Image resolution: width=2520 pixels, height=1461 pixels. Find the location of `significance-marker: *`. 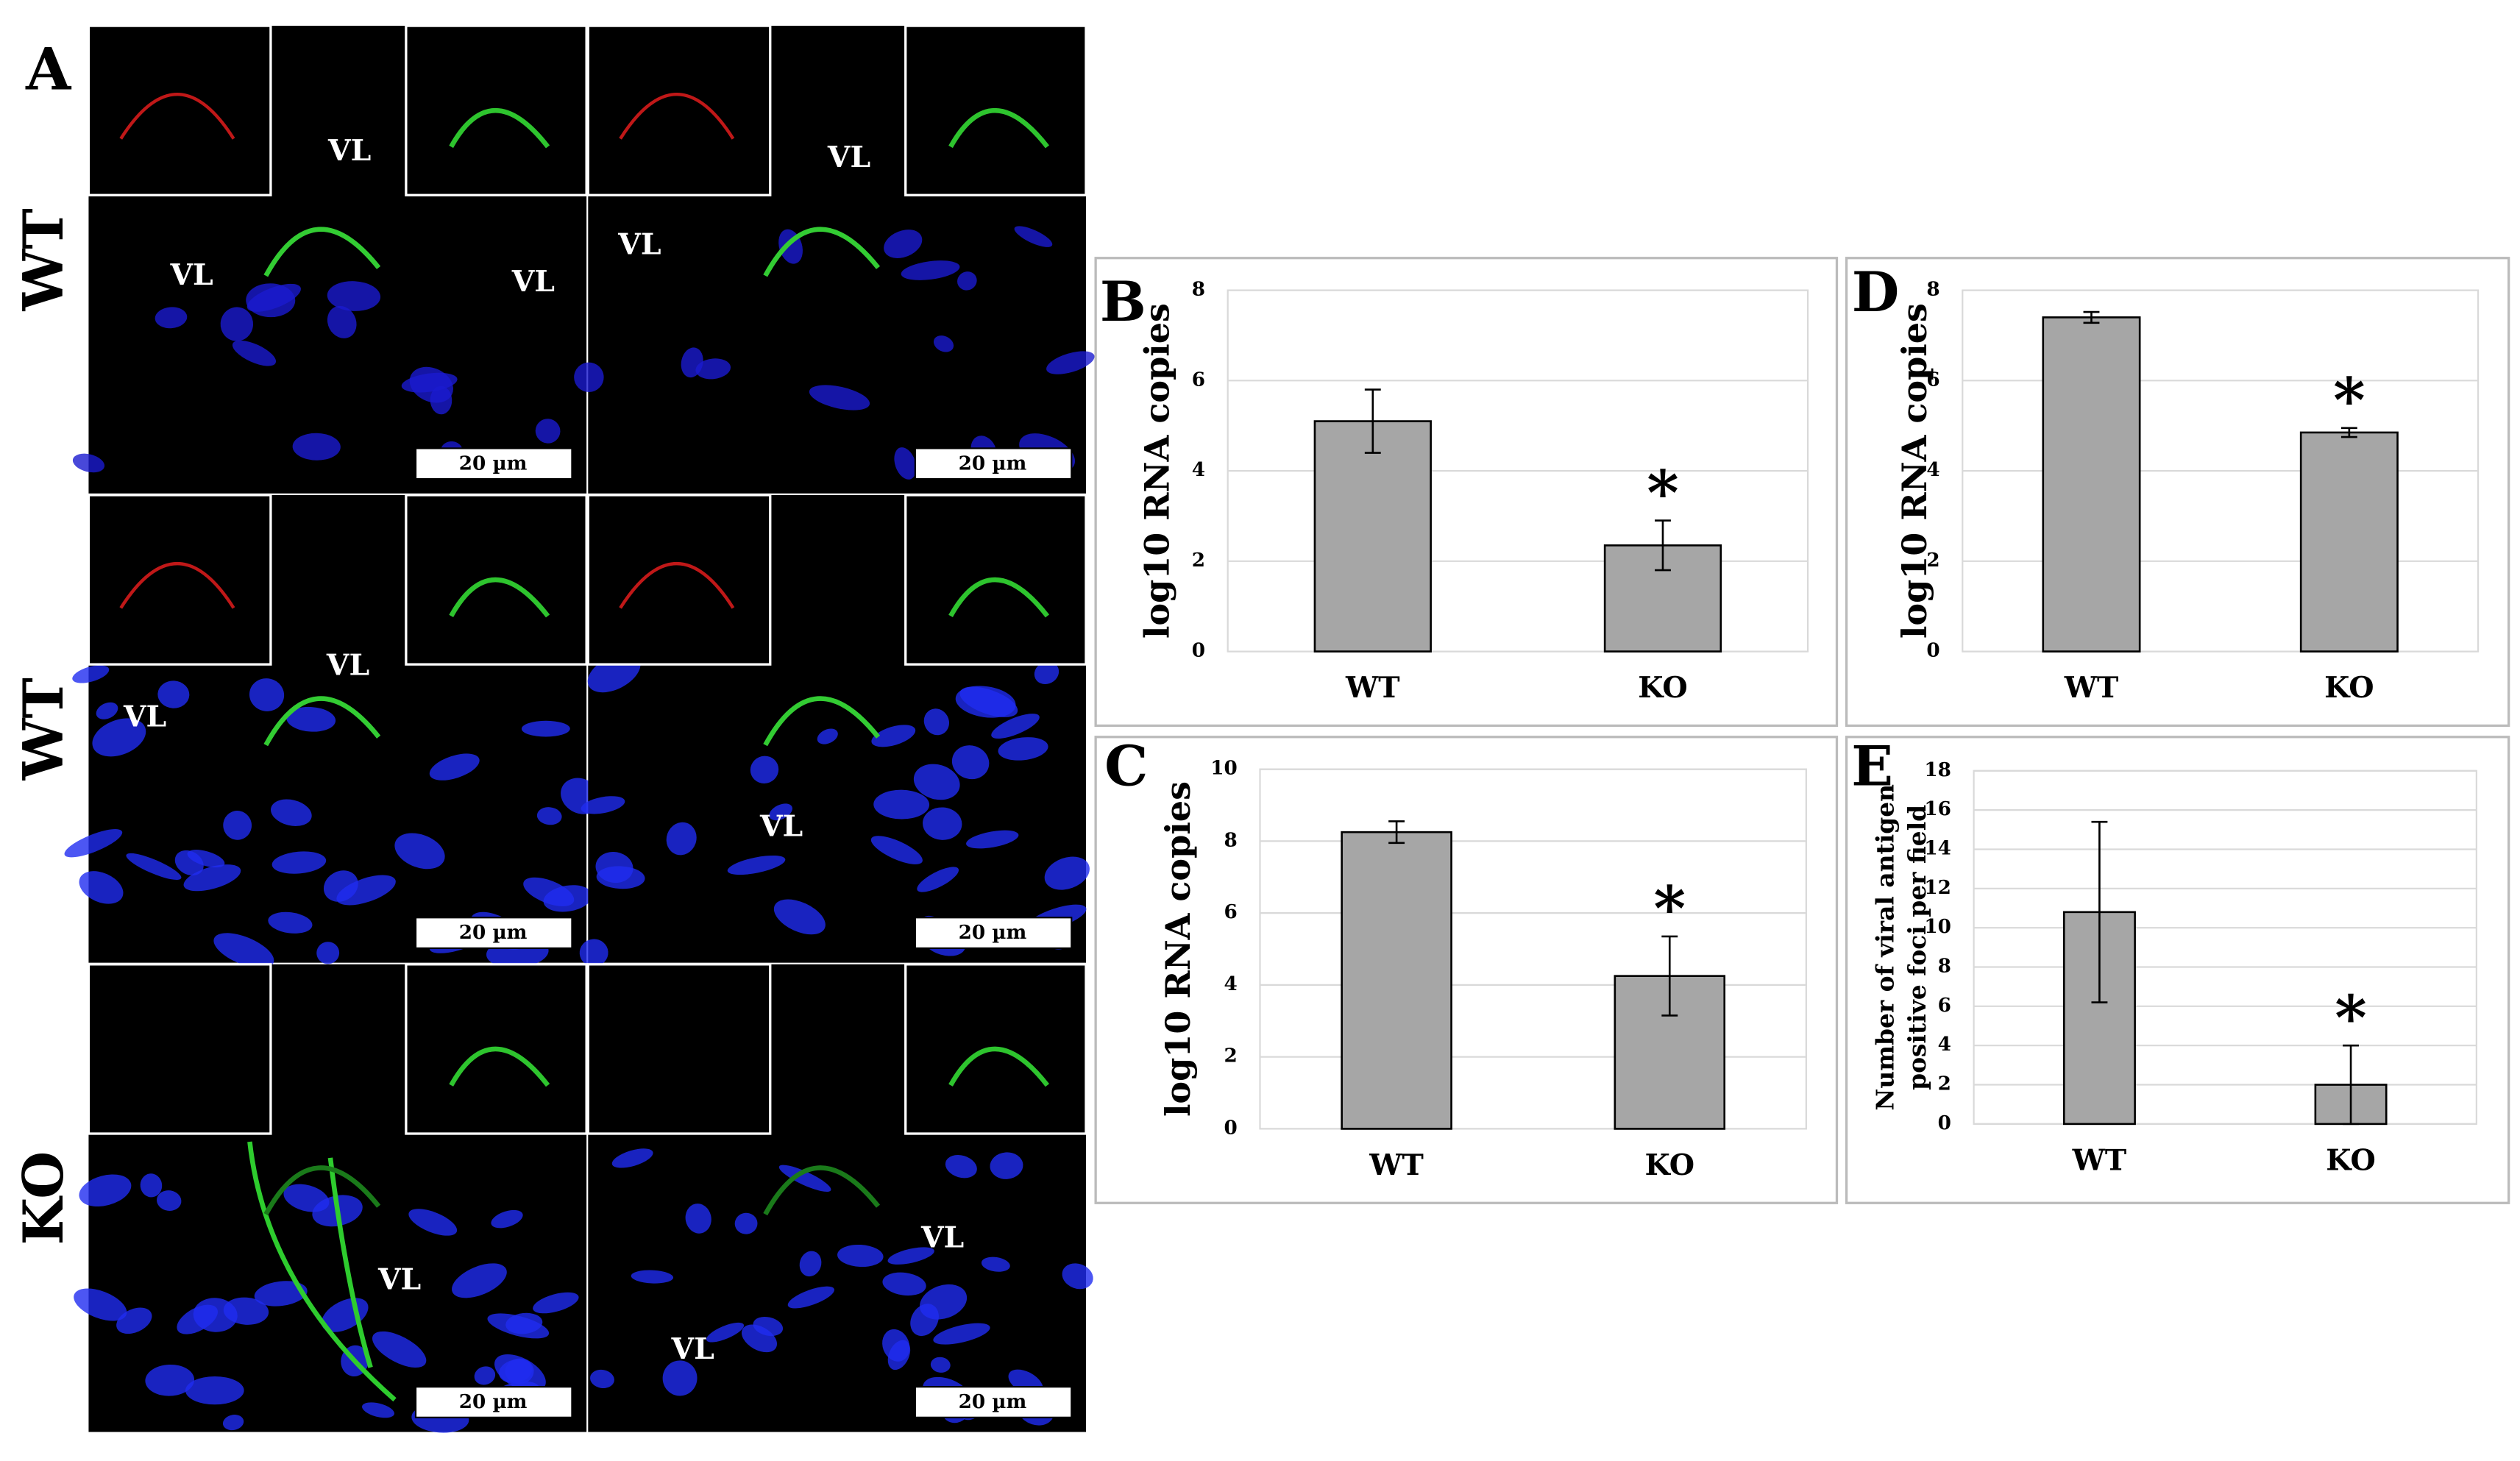

significance-marker: * is located at coordinates (1663, 493).